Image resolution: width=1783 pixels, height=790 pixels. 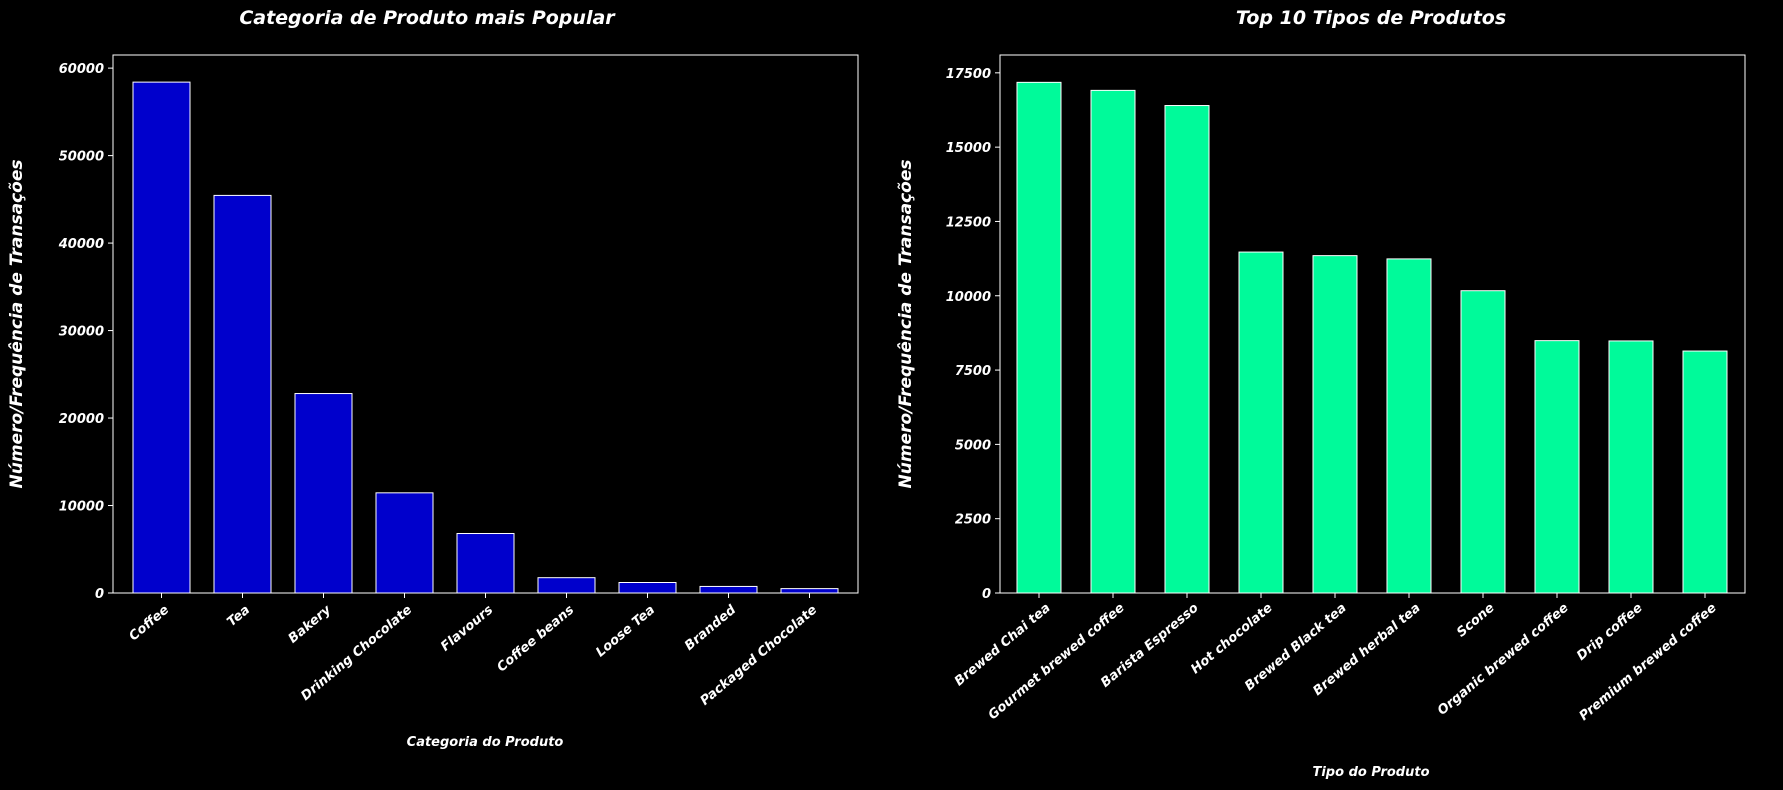 I want to click on x-tick-label: Branded, so click(x=710, y=628).